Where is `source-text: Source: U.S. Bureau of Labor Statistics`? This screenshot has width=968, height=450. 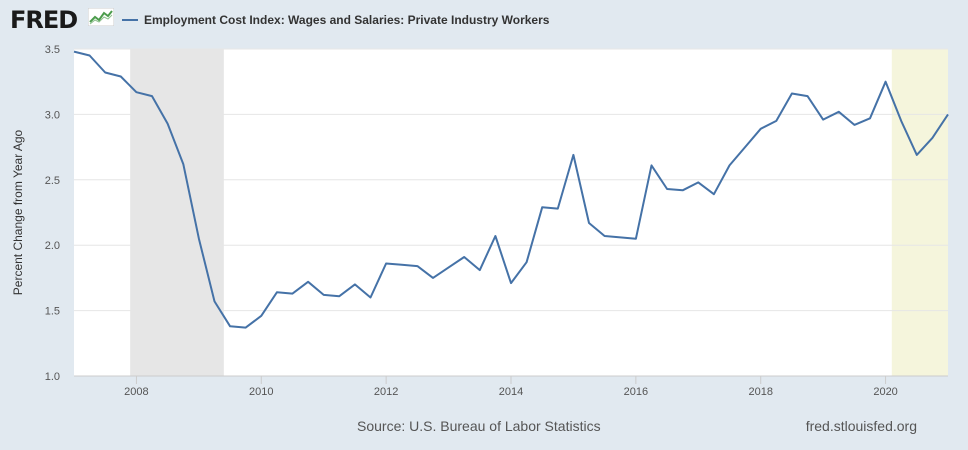 source-text: Source: U.S. Bureau of Labor Statistics is located at coordinates (479, 426).